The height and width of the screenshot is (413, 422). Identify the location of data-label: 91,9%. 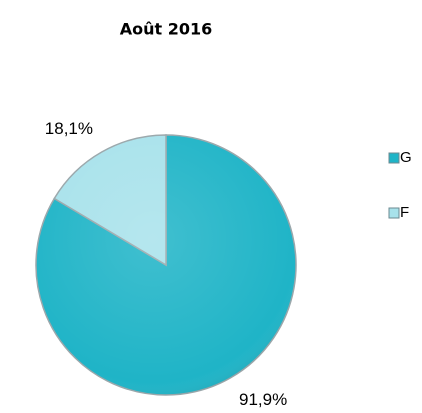
(263, 399).